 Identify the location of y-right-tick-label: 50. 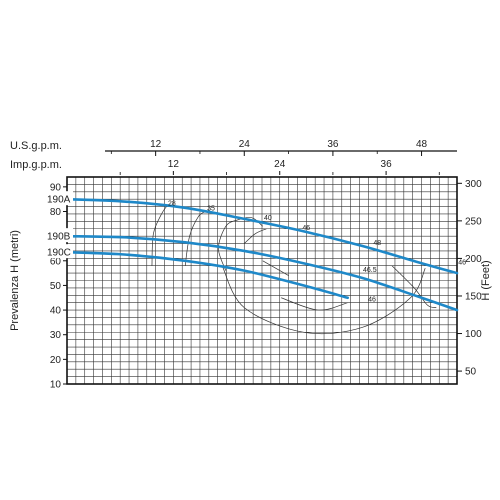
(471, 372).